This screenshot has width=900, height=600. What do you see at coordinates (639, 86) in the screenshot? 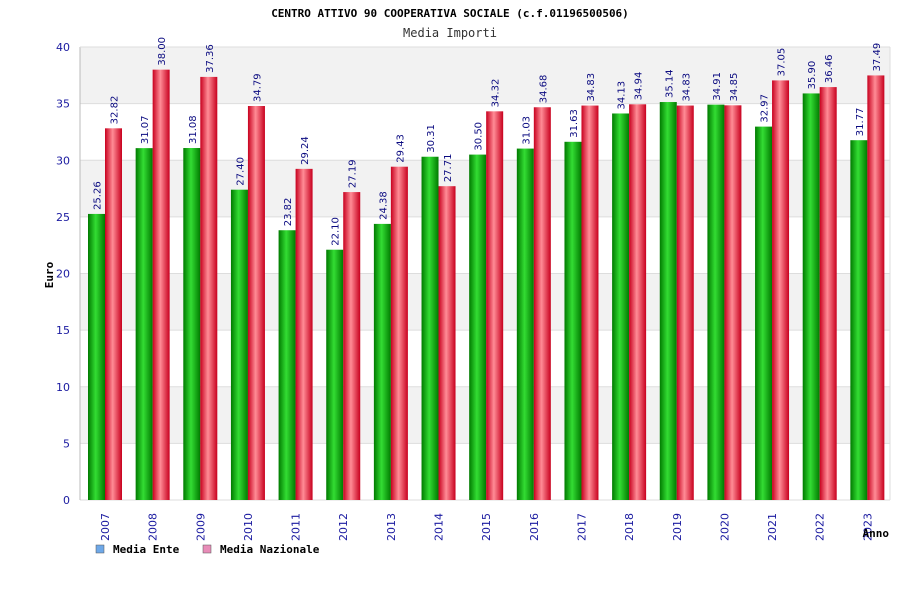
I see `data-label-media-nazionale: 34.94` at bounding box center [639, 86].